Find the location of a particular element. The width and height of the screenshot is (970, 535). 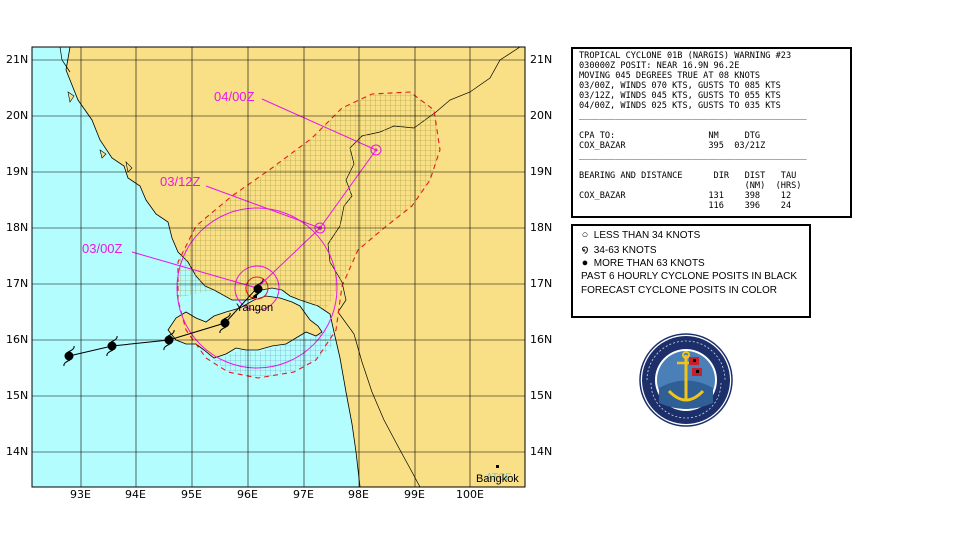

label-leader-0400z is located at coordinates (319, 124).